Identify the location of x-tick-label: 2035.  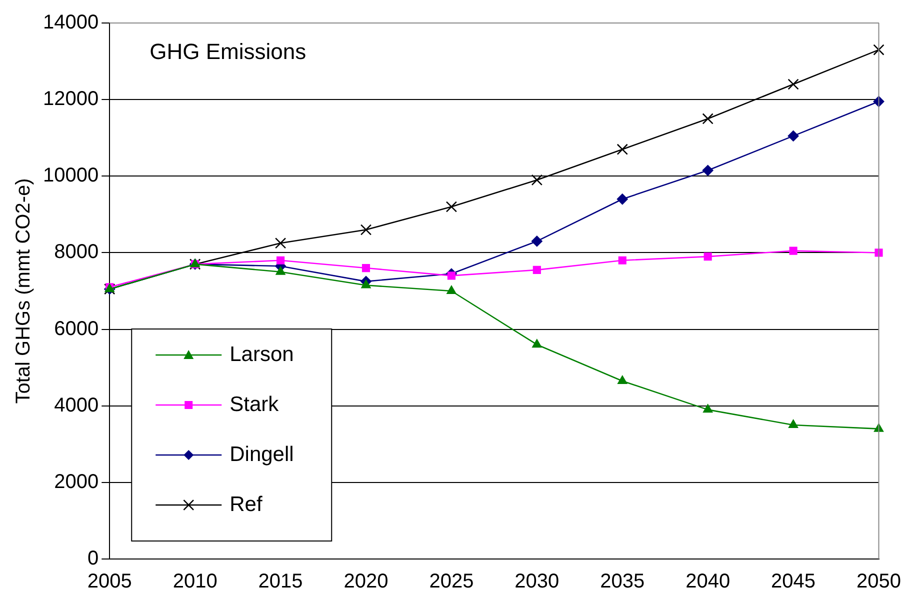
(622, 581).